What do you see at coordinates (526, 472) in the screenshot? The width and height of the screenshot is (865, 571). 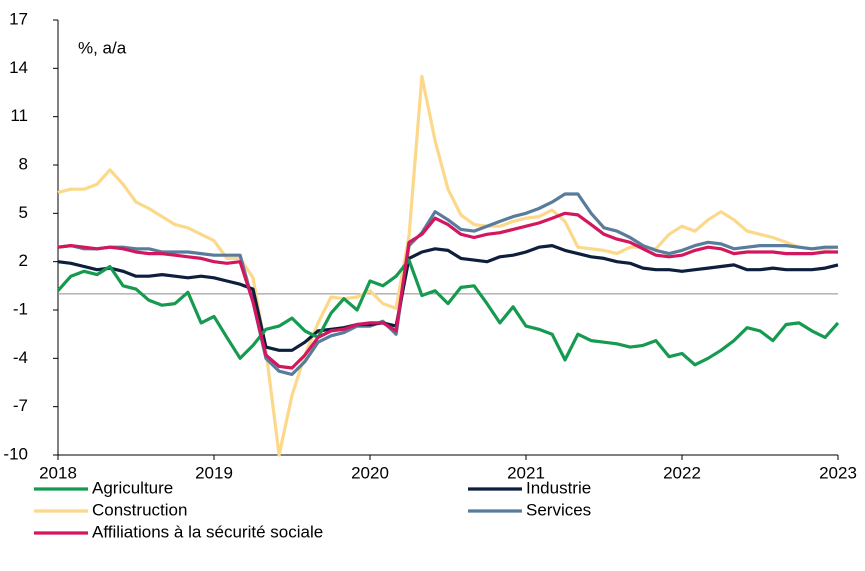 I see `x-tick-label: 2021` at bounding box center [526, 472].